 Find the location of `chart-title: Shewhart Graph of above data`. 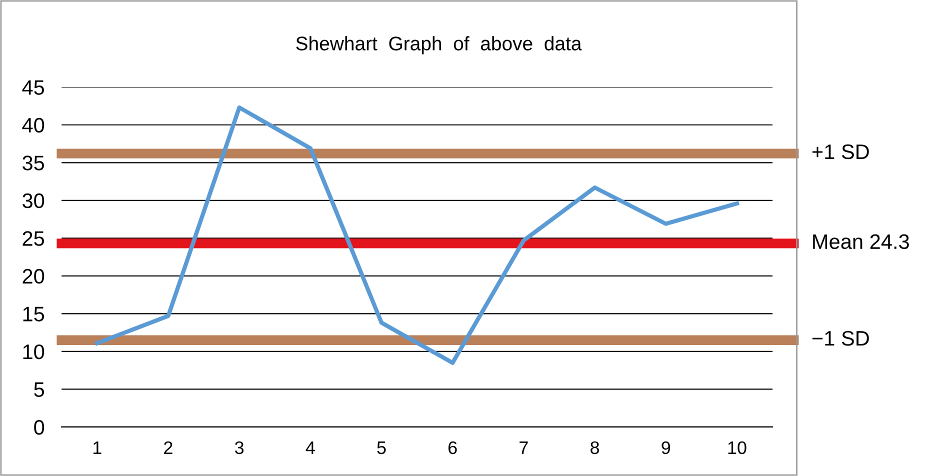

chart-title: Shewhart Graph of above data is located at coordinates (439, 45).